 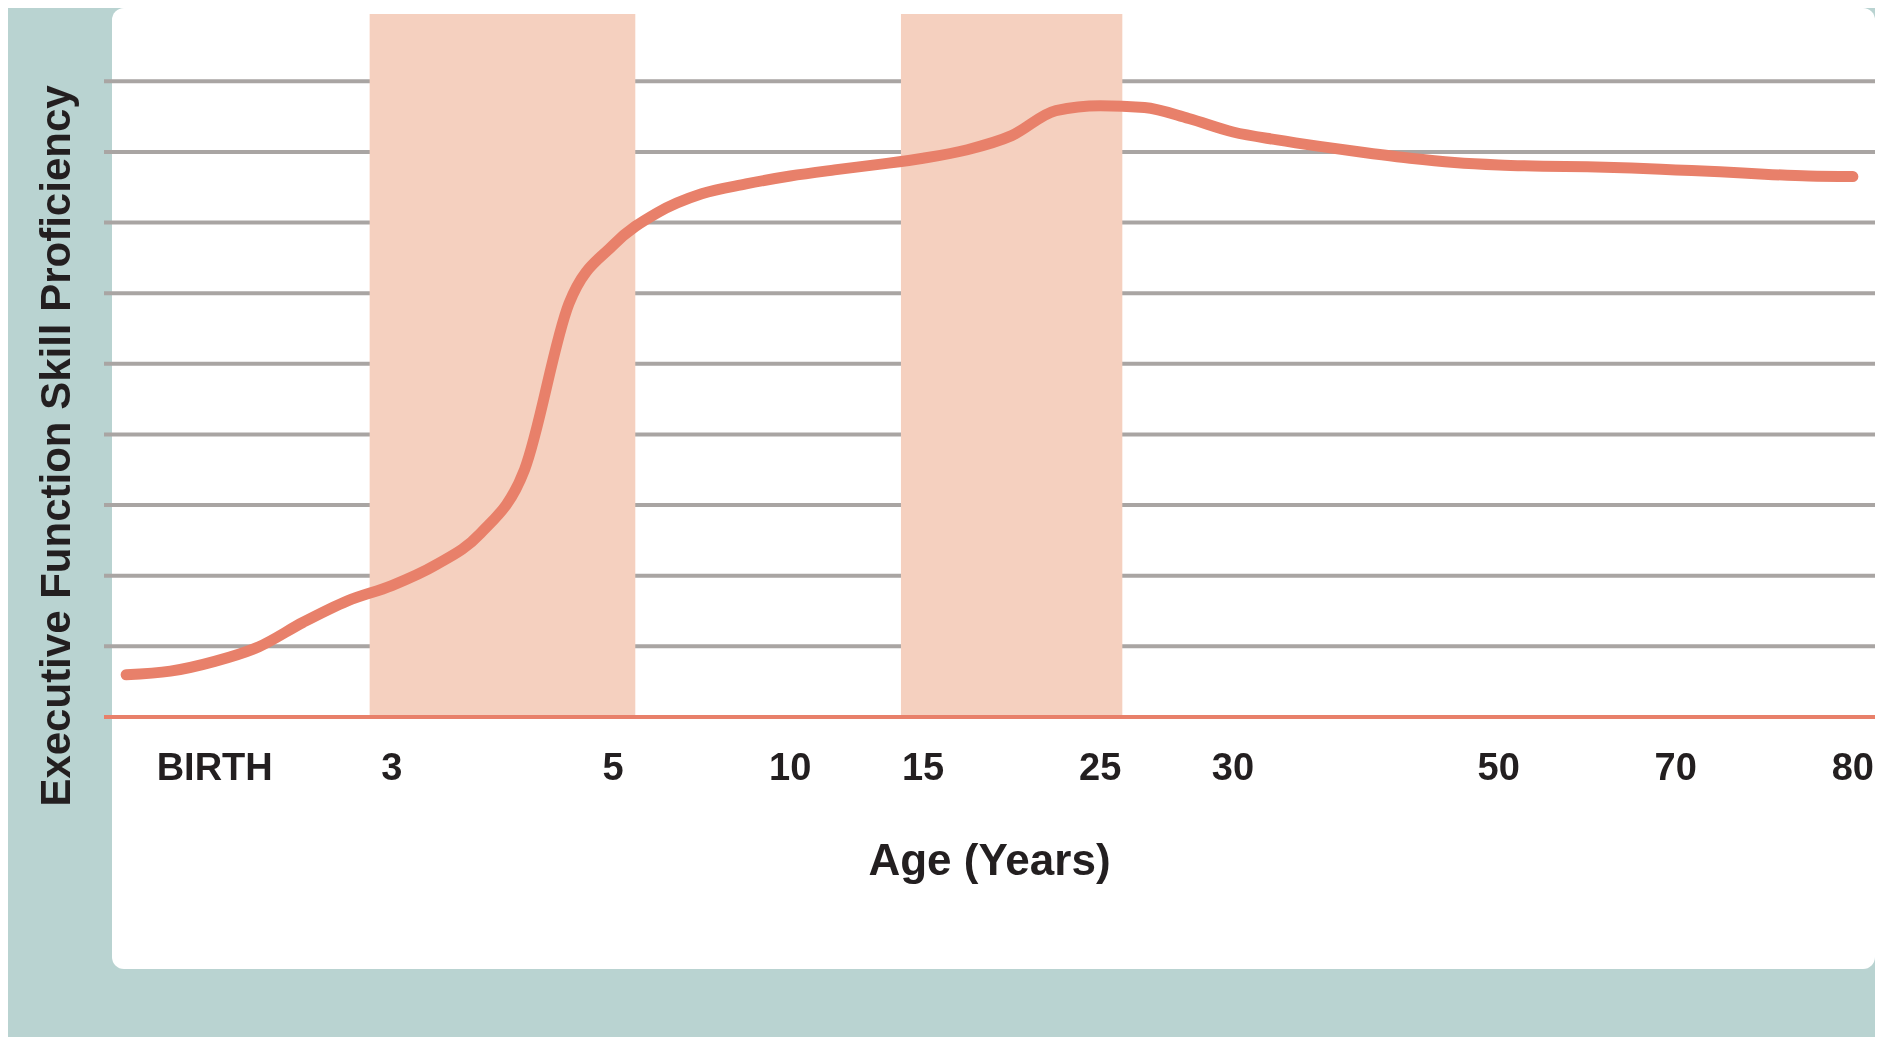 What do you see at coordinates (989, 859) in the screenshot?
I see `x-axis-title: Age (Years)` at bounding box center [989, 859].